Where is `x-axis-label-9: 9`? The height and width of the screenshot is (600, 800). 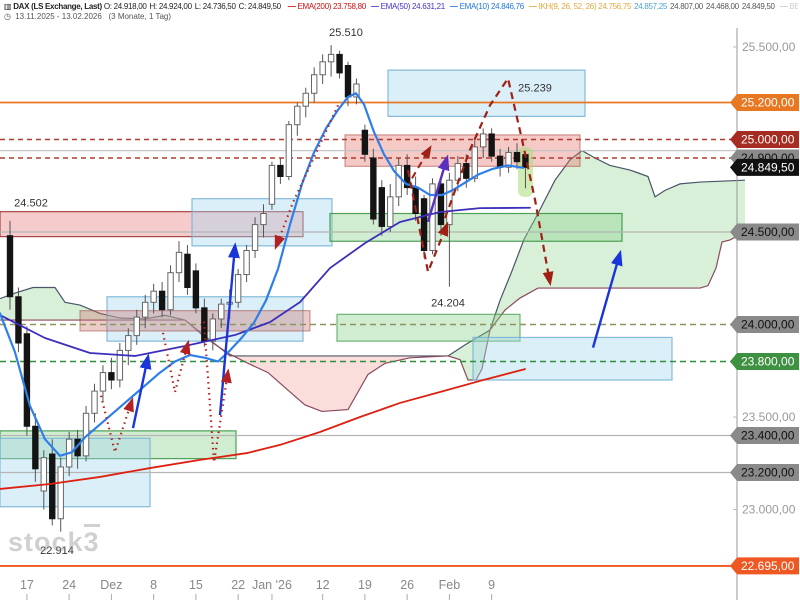
x-axis-label-9: 9 is located at coordinates (491, 585).